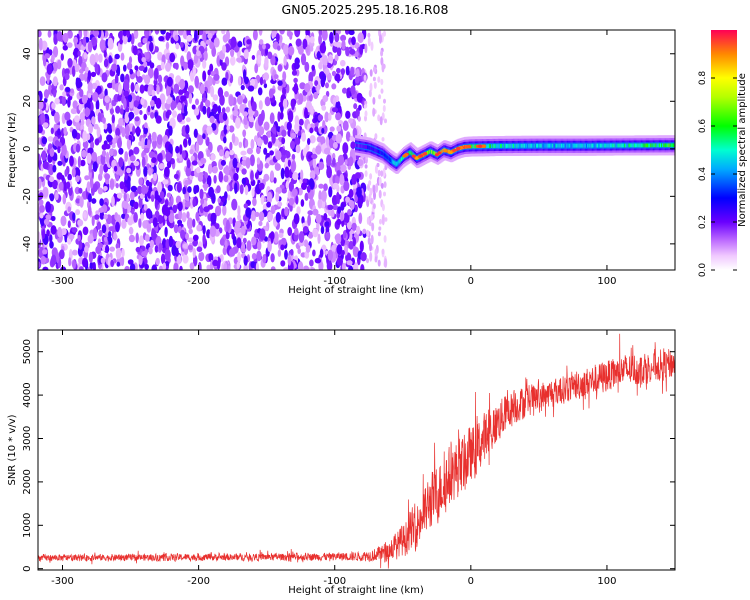  Describe the element at coordinates (703, 222) in the screenshot. I see `colorbar-tick-label: 0.2` at that location.